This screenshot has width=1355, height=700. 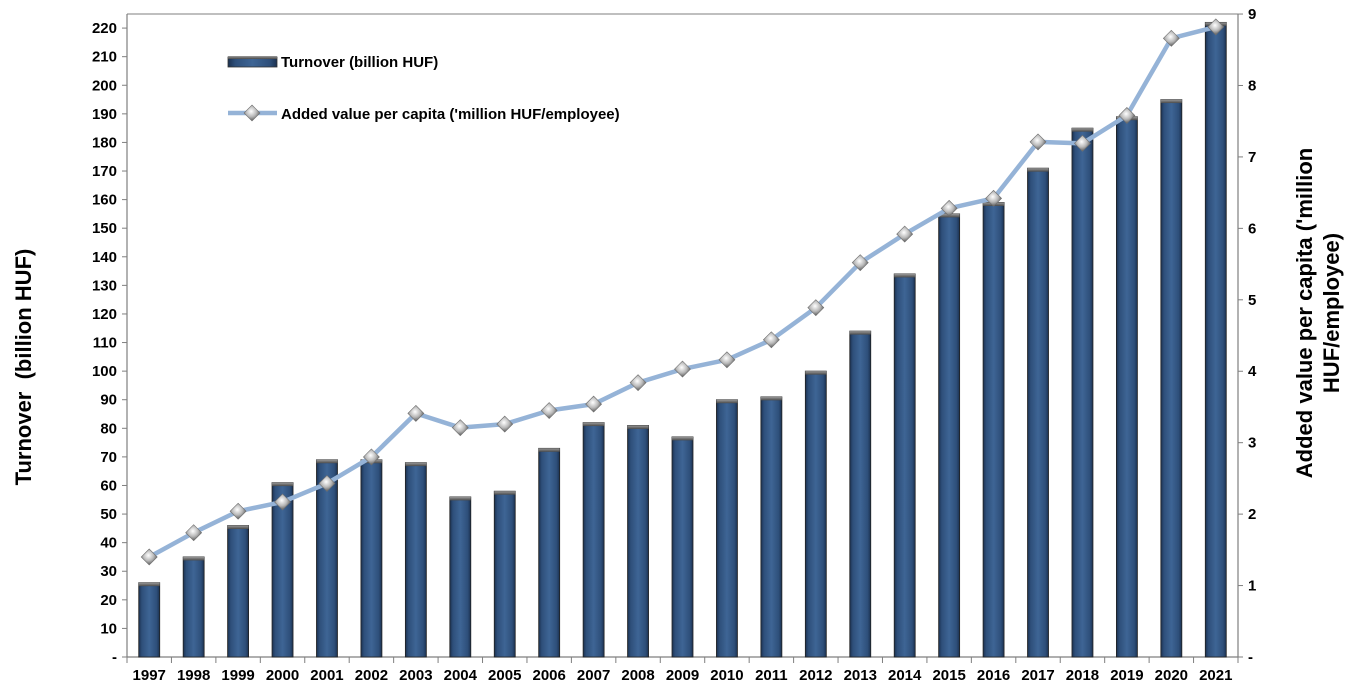 I want to click on left-tick-label: 50, so click(x=108, y=514).